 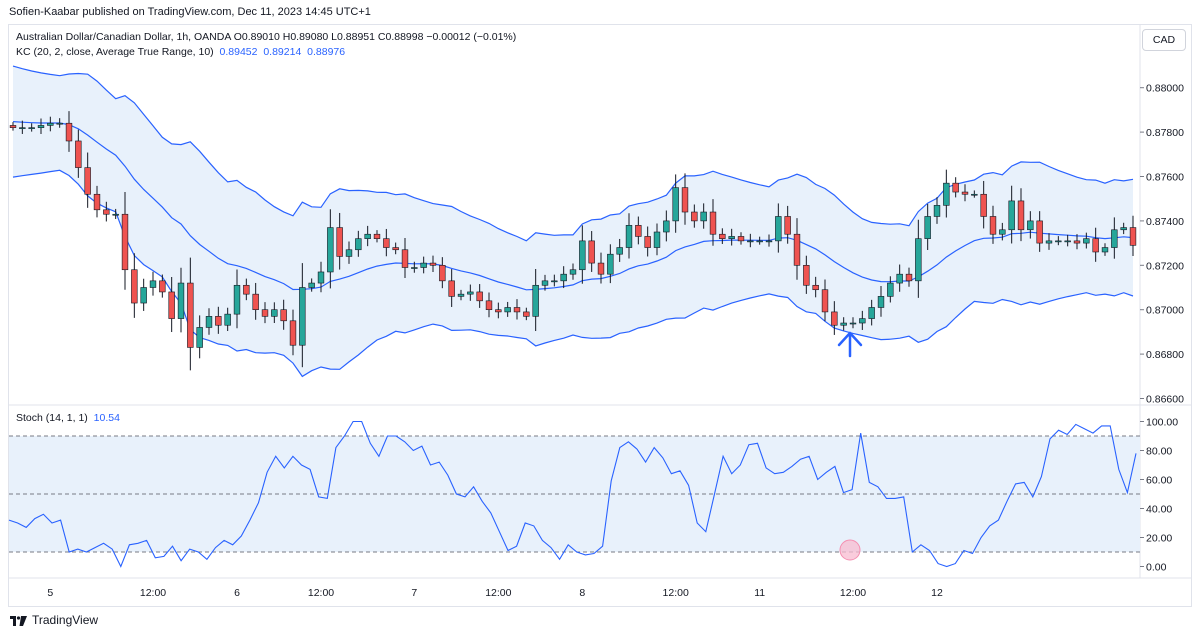 I want to click on currency-button: CAD, so click(x=1164, y=40).